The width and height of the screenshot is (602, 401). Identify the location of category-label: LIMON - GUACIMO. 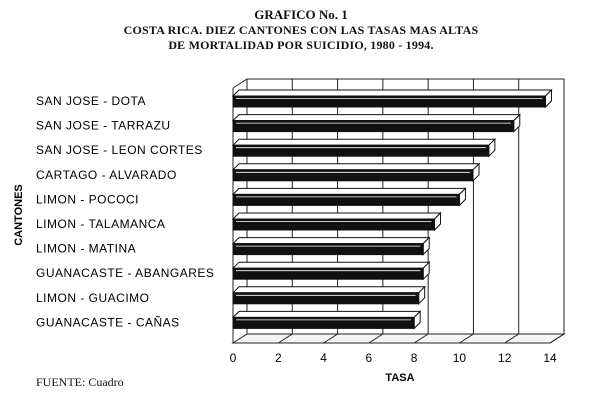
(93, 298).